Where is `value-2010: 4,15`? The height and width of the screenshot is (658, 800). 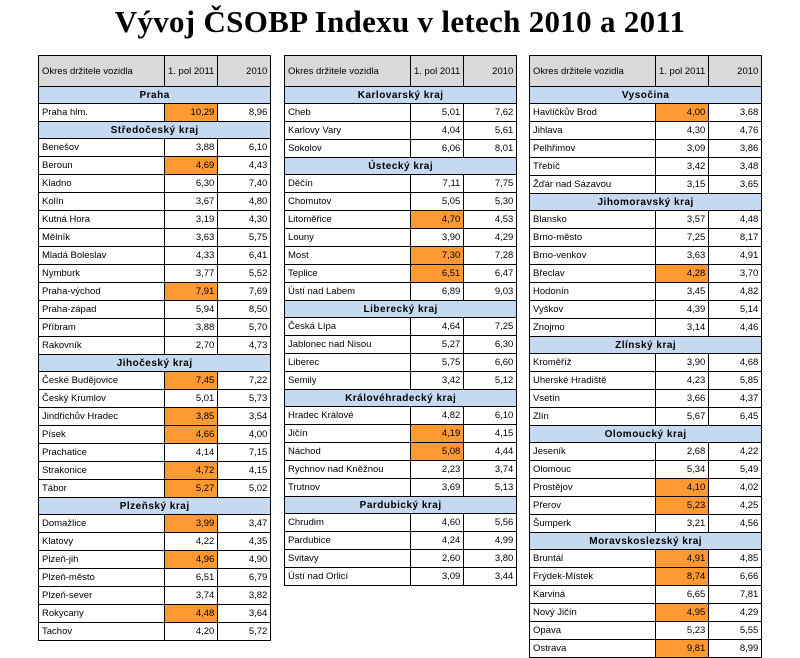 value-2010: 4,15 is located at coordinates (490, 433).